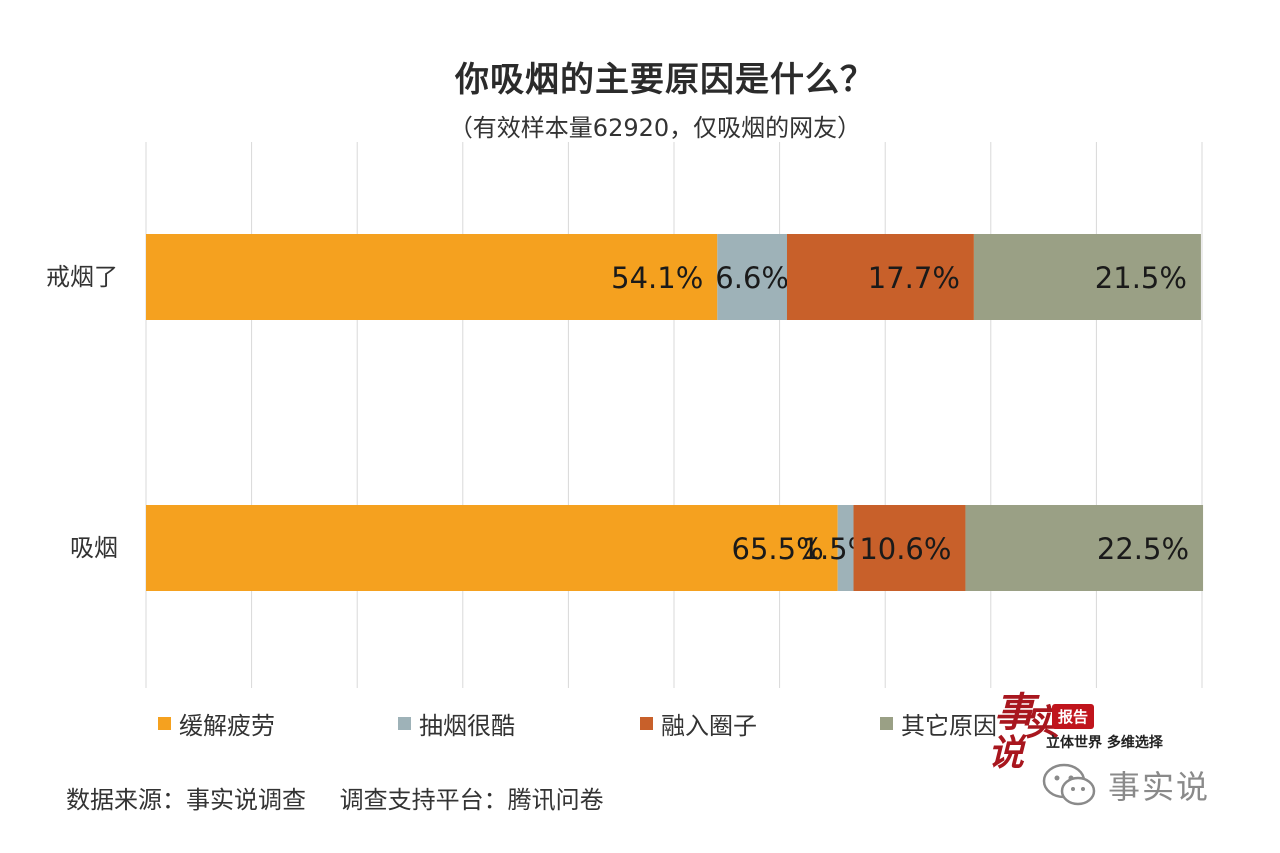  Describe the element at coordinates (186, 800) in the screenshot. I see `data-source-text: 数据来源：事实说调查` at that location.